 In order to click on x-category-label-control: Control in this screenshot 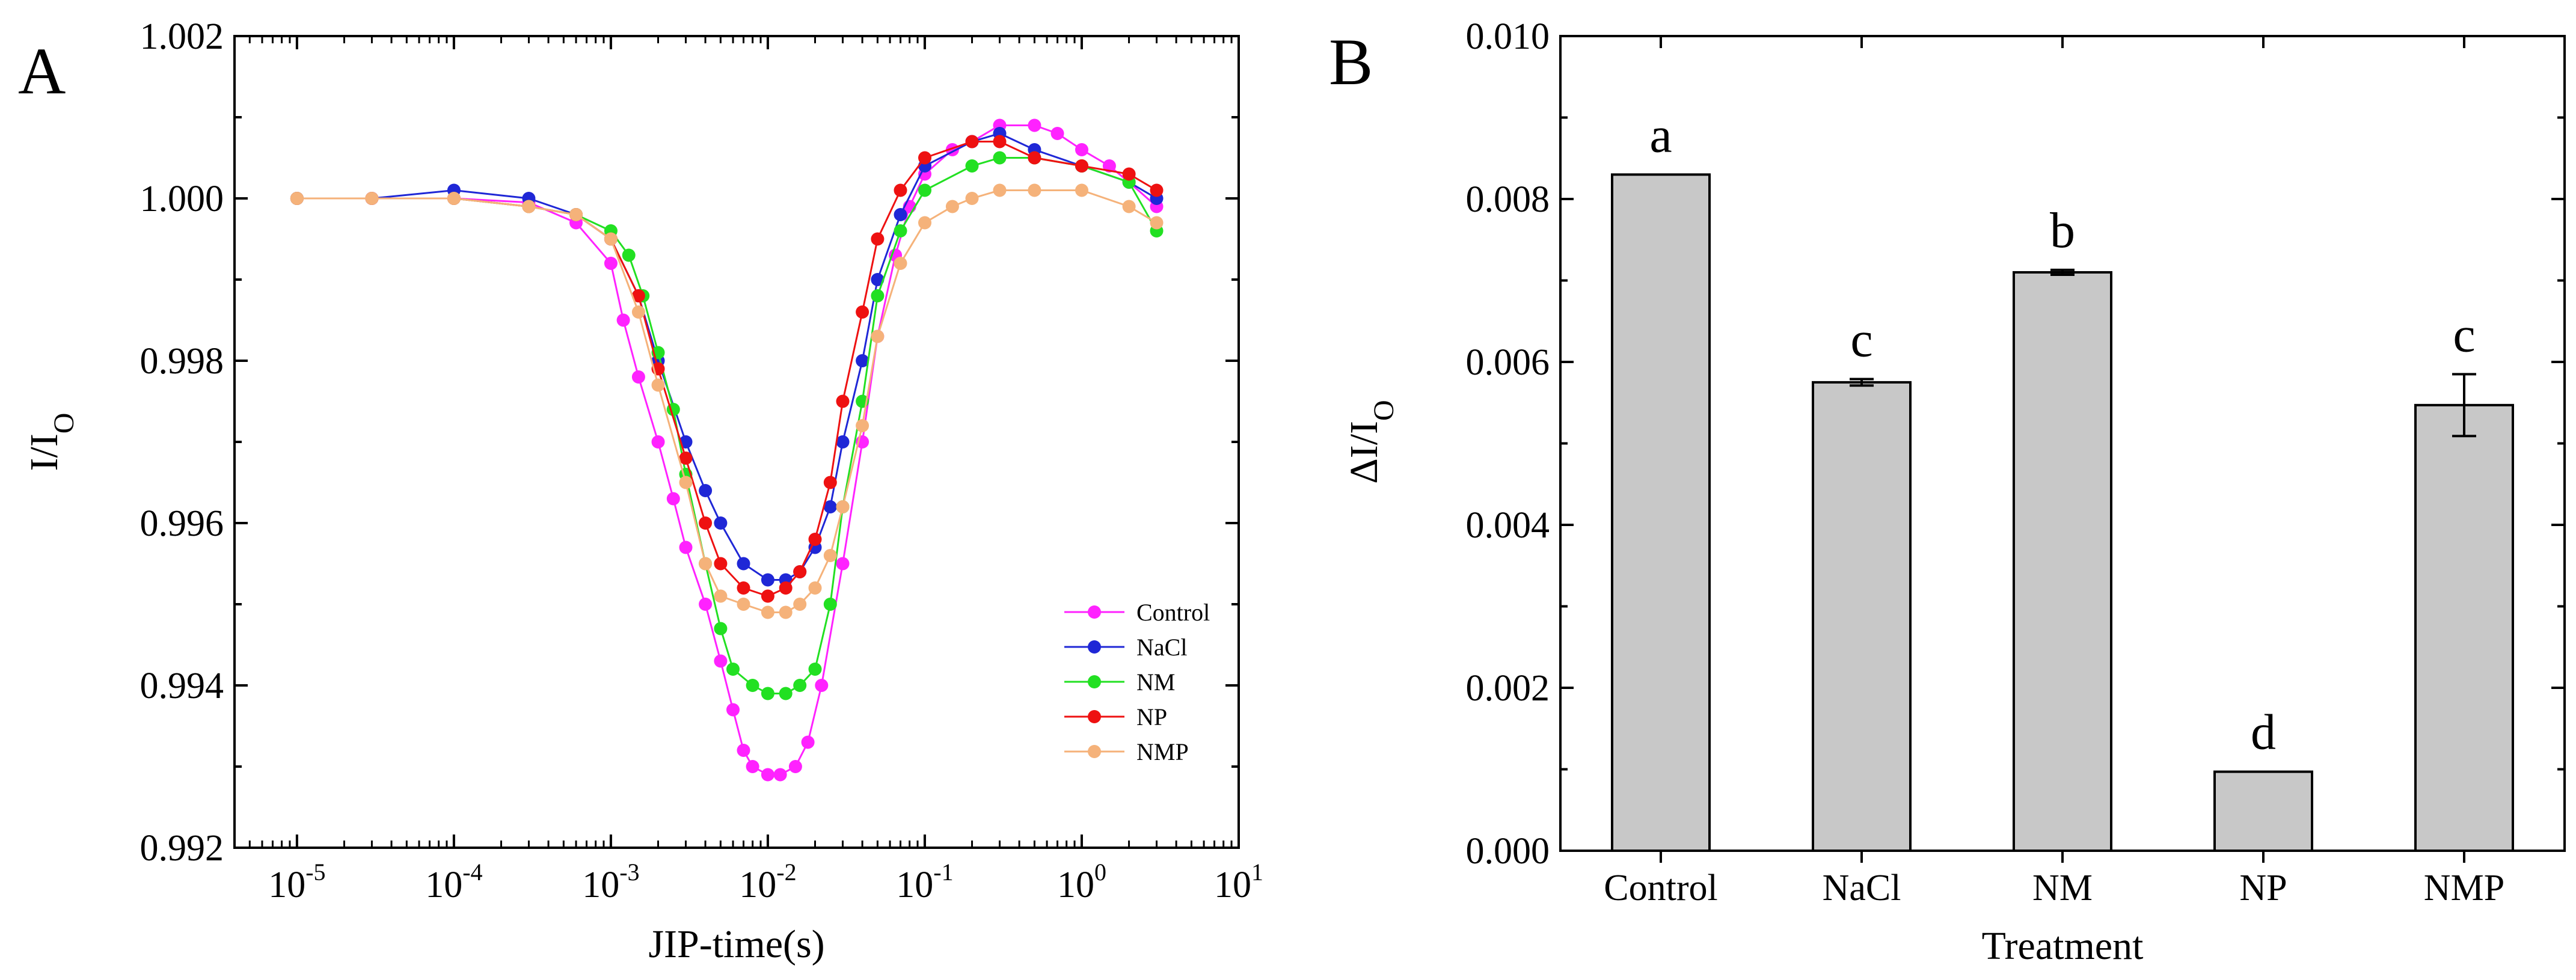, I will do `click(1660, 888)`.